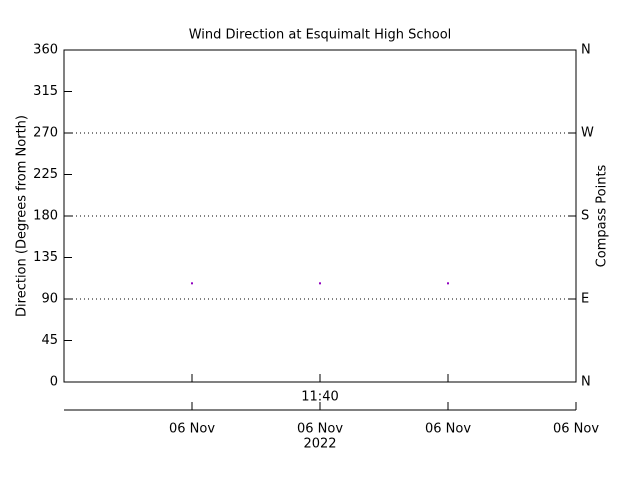 This screenshot has height=480, width=640. Describe the element at coordinates (22, 216) in the screenshot. I see `y-axis-label: Direction (Degrees from North)` at that location.